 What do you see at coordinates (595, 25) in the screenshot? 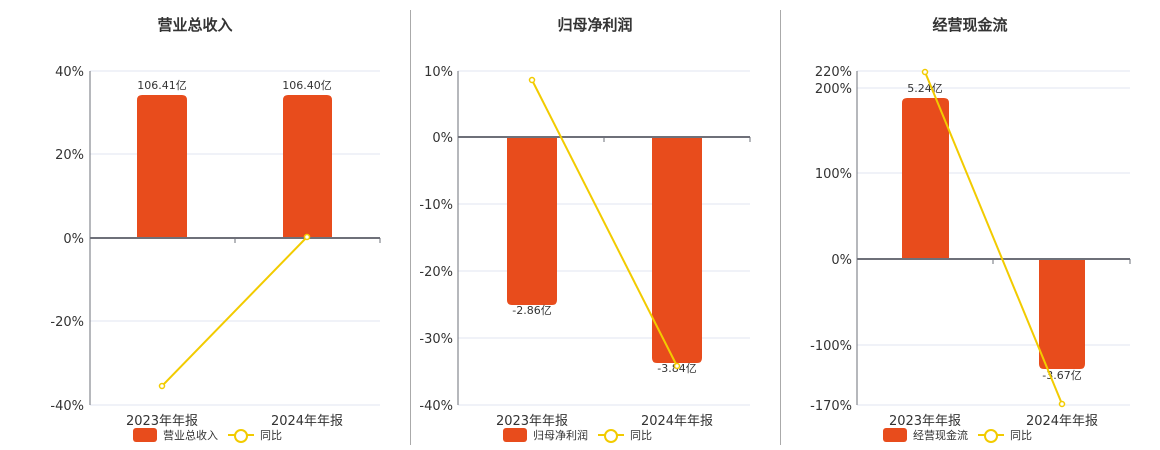
I see `chart-title: 归母净利润` at bounding box center [595, 25].